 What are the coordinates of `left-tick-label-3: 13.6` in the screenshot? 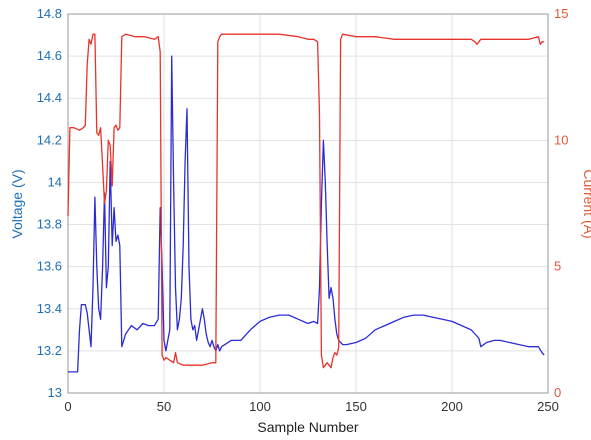 It's located at (49, 266).